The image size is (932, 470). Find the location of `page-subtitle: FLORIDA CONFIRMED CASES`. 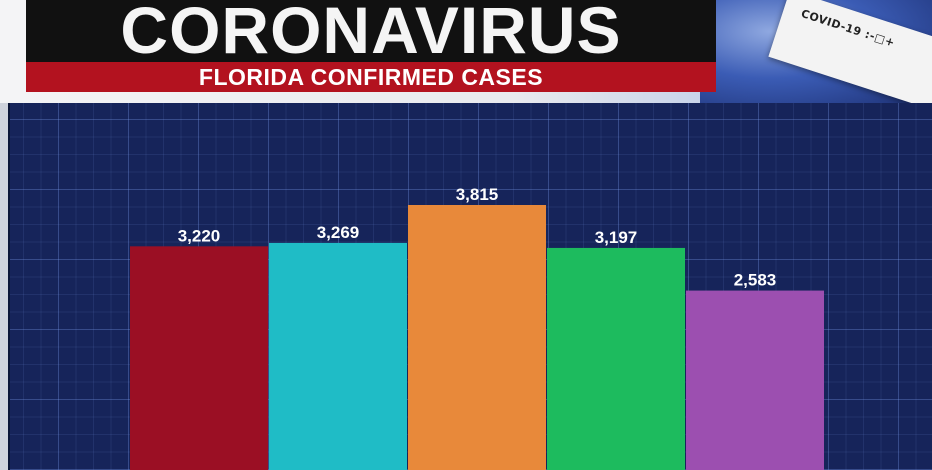

page-subtitle: FLORIDA CONFIRMED CASES is located at coordinates (371, 77).